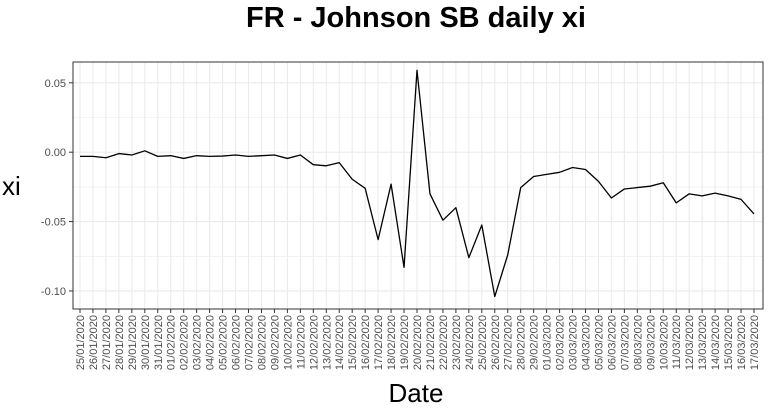  Describe the element at coordinates (107, 342) in the screenshot. I see `x-tick-label: 27/01/2020` at that location.